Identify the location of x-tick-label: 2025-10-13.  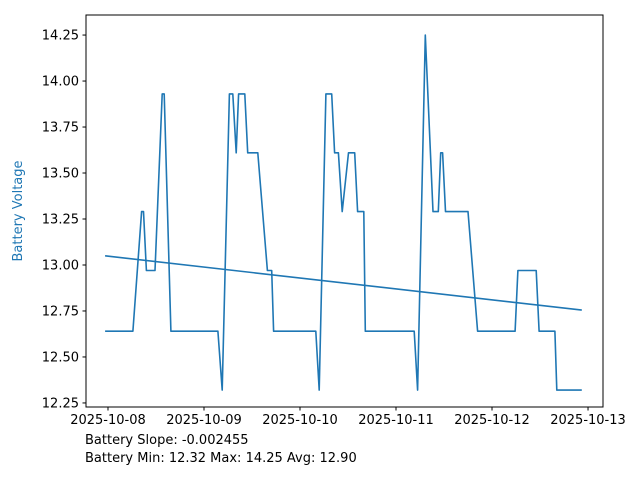
(588, 420).